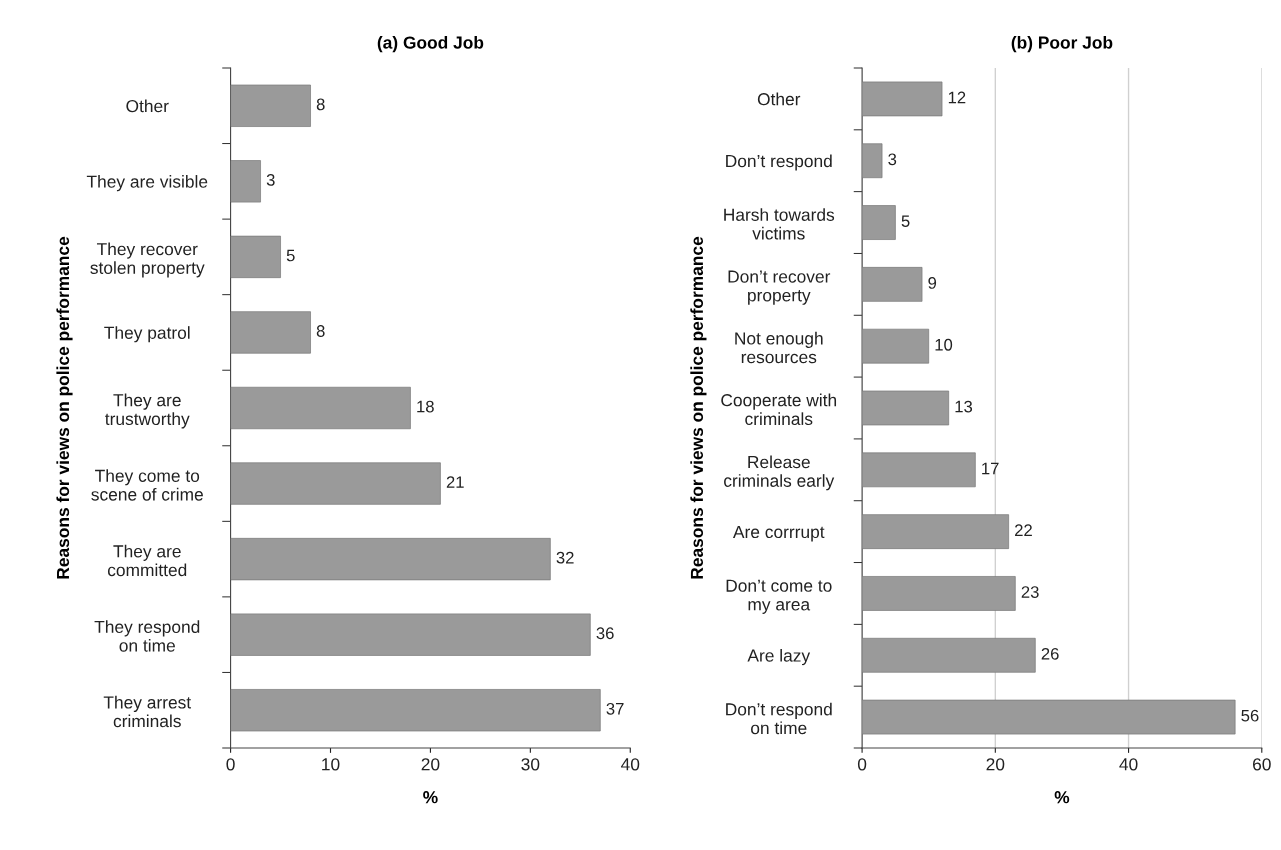  Describe the element at coordinates (779, 409) in the screenshot. I see `y-tick-label: Cooperate with criminals` at that location.